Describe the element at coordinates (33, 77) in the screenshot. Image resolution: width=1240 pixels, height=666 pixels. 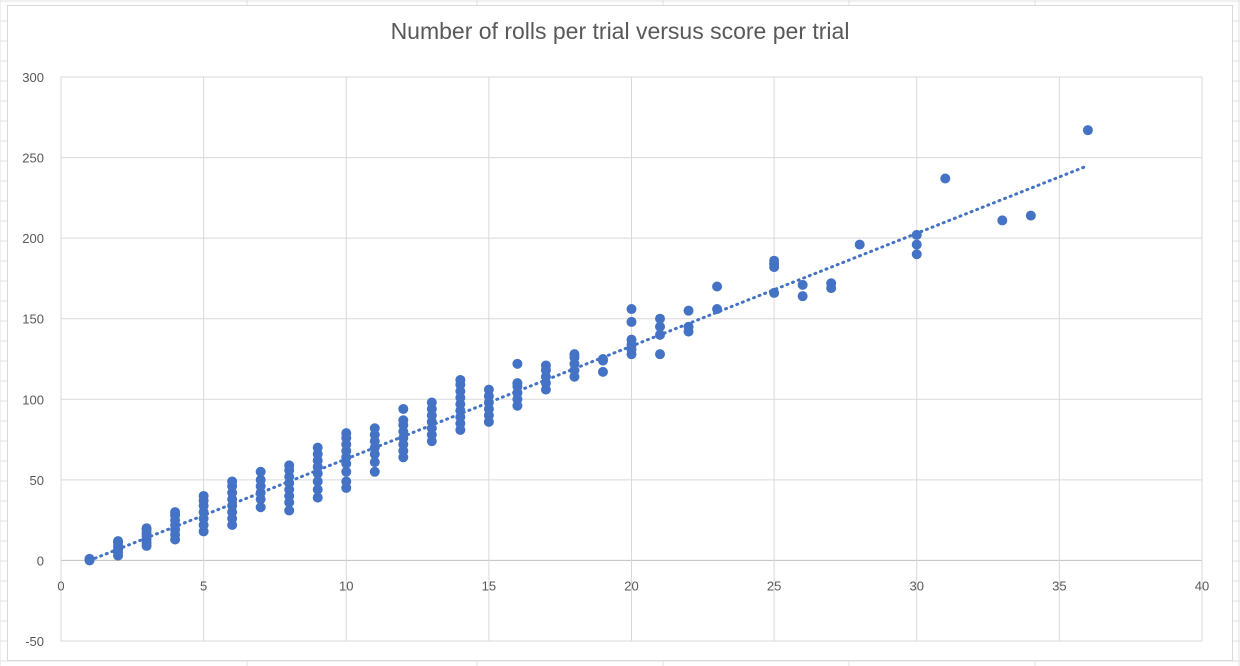
I see `y-tick-label: 300` at that location.